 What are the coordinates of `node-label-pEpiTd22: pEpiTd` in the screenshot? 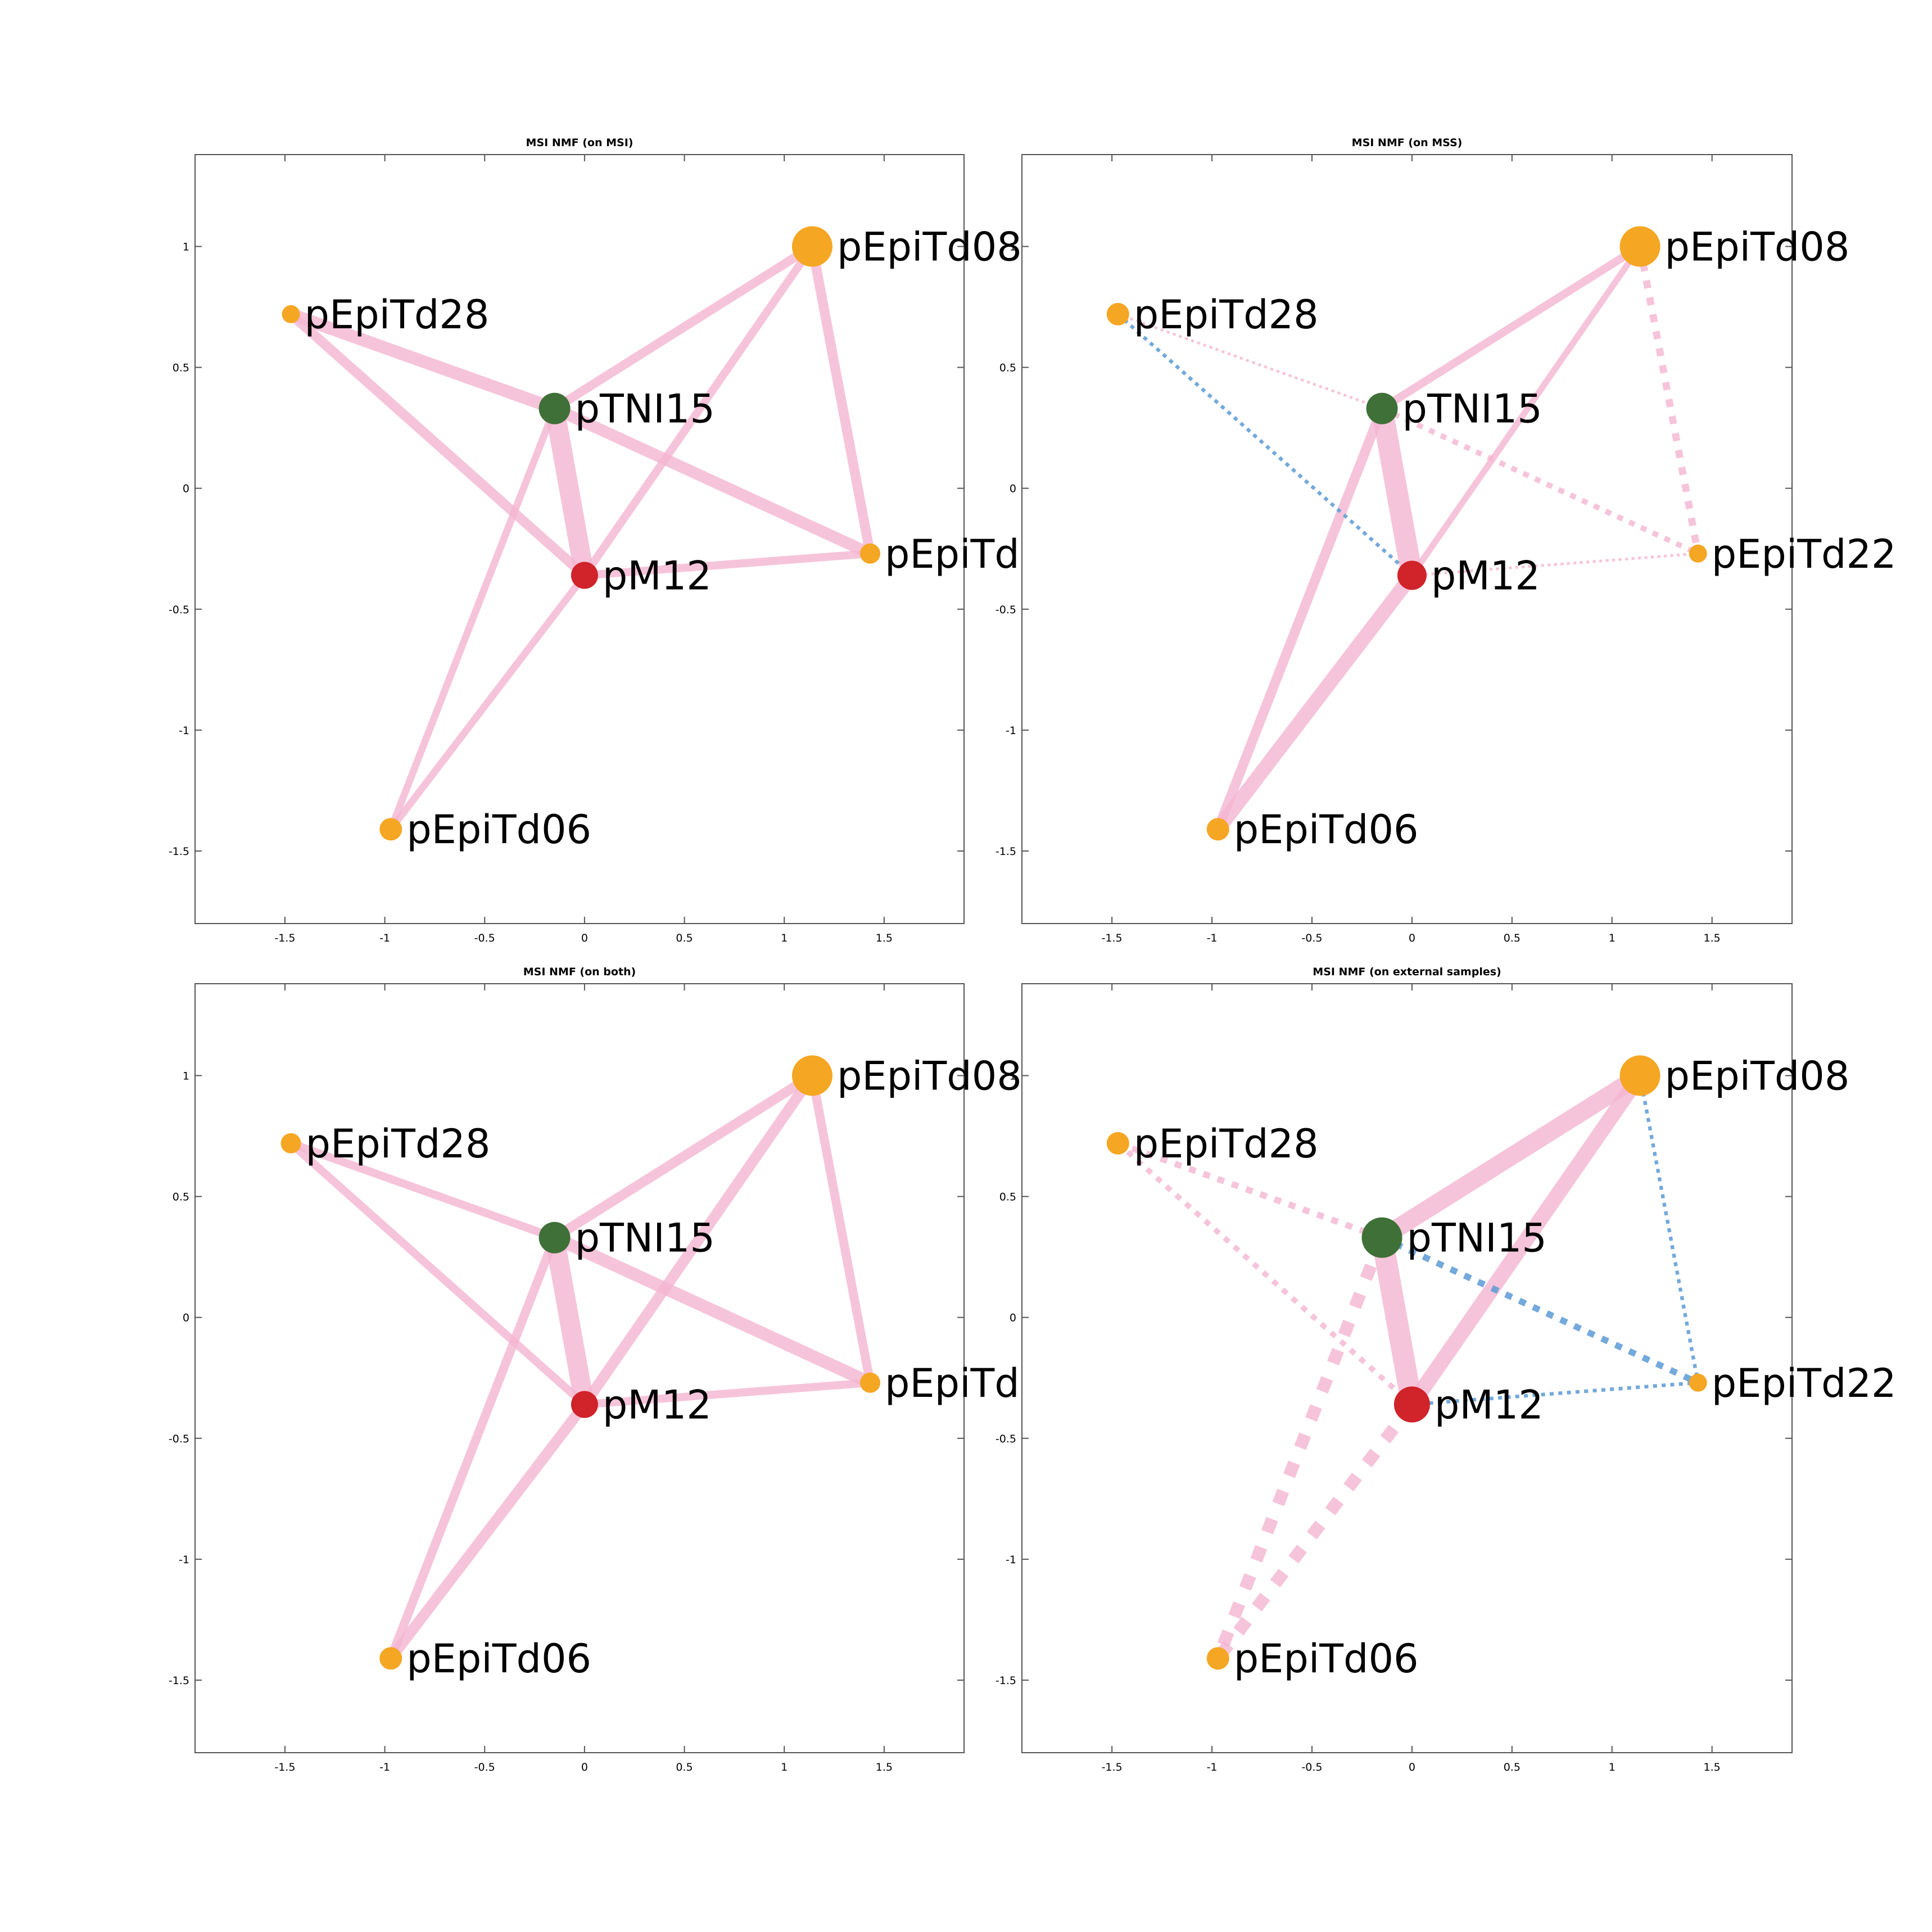 It's located at (952, 1383).